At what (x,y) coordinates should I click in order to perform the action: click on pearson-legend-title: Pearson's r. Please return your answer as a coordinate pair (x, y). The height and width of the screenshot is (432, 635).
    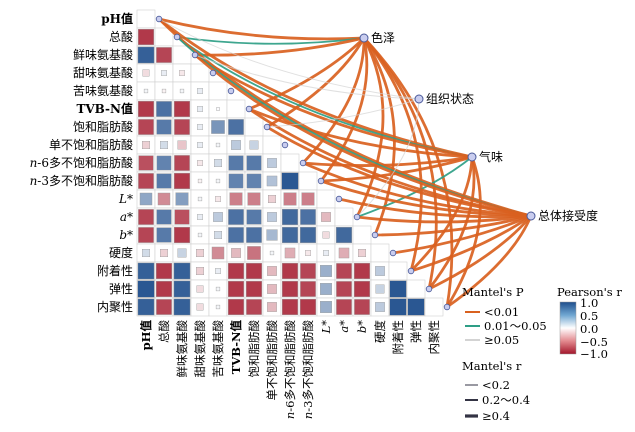
    Looking at the image, I should click on (589, 292).